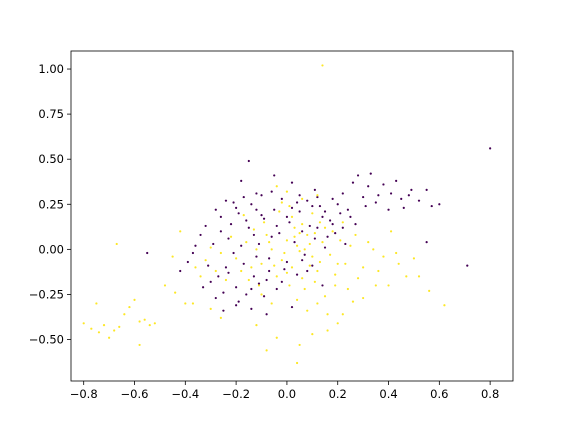  Describe the element at coordinates (51, 69) in the screenshot. I see `y-tick-label: 1.00` at that location.